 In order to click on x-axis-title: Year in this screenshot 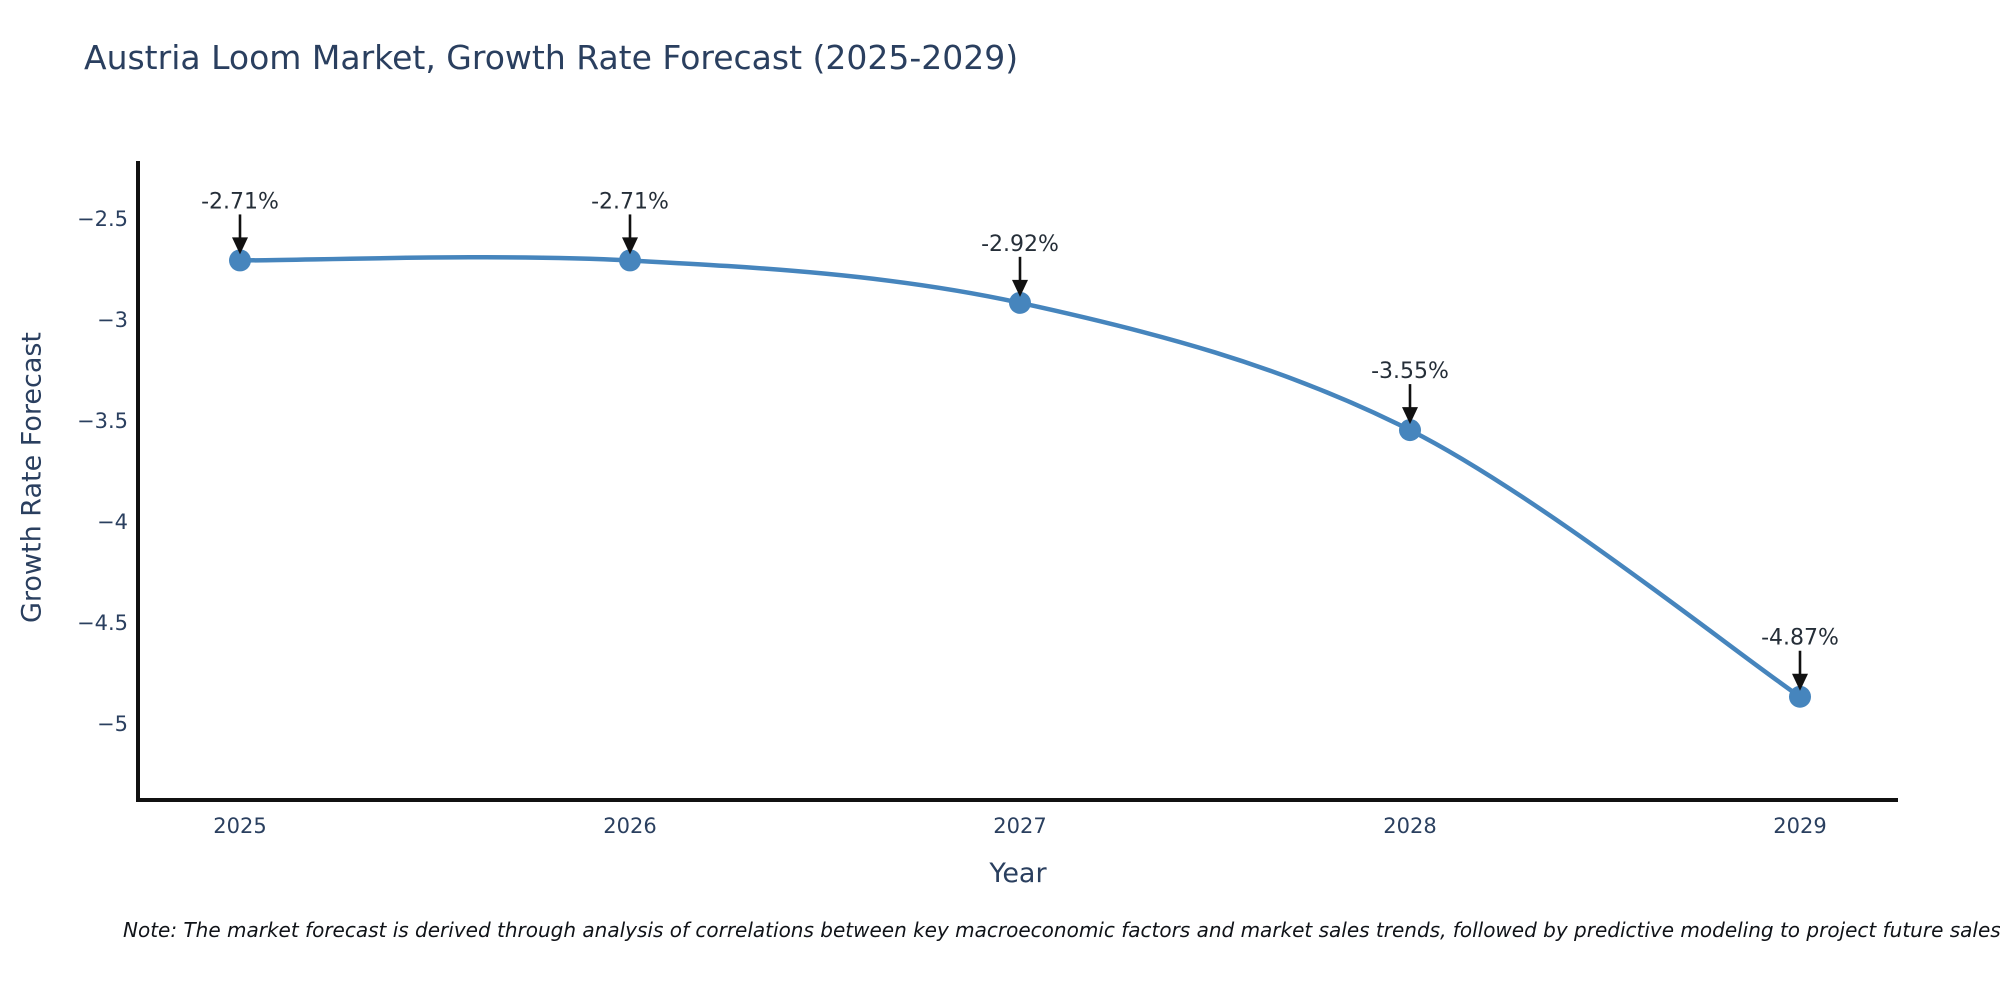, I will do `click(1018, 873)`.